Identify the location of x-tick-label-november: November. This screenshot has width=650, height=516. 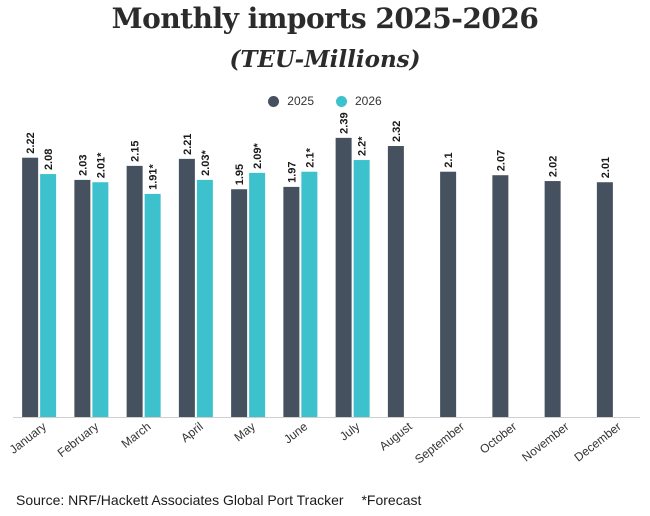
(545, 441).